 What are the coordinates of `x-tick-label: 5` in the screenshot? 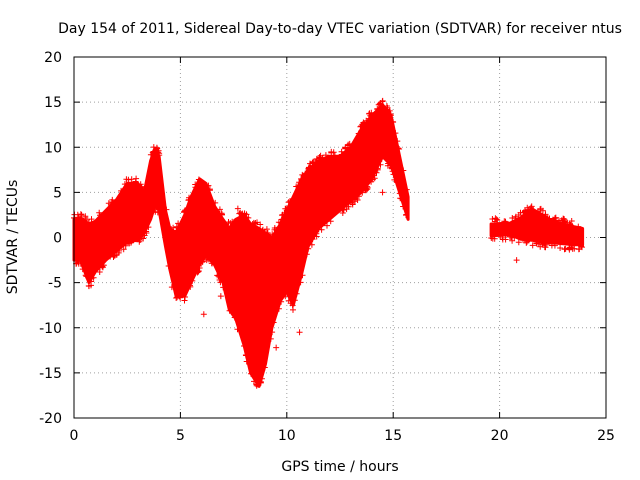 It's located at (180, 436).